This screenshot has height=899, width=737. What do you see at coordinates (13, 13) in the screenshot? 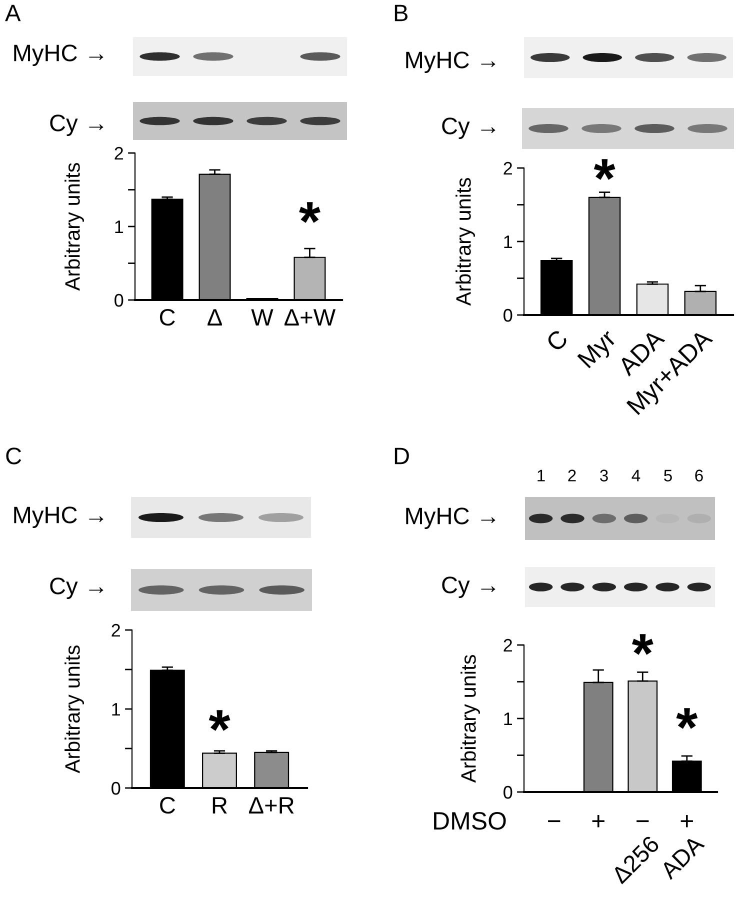
I see `chart-title: A` at bounding box center [13, 13].